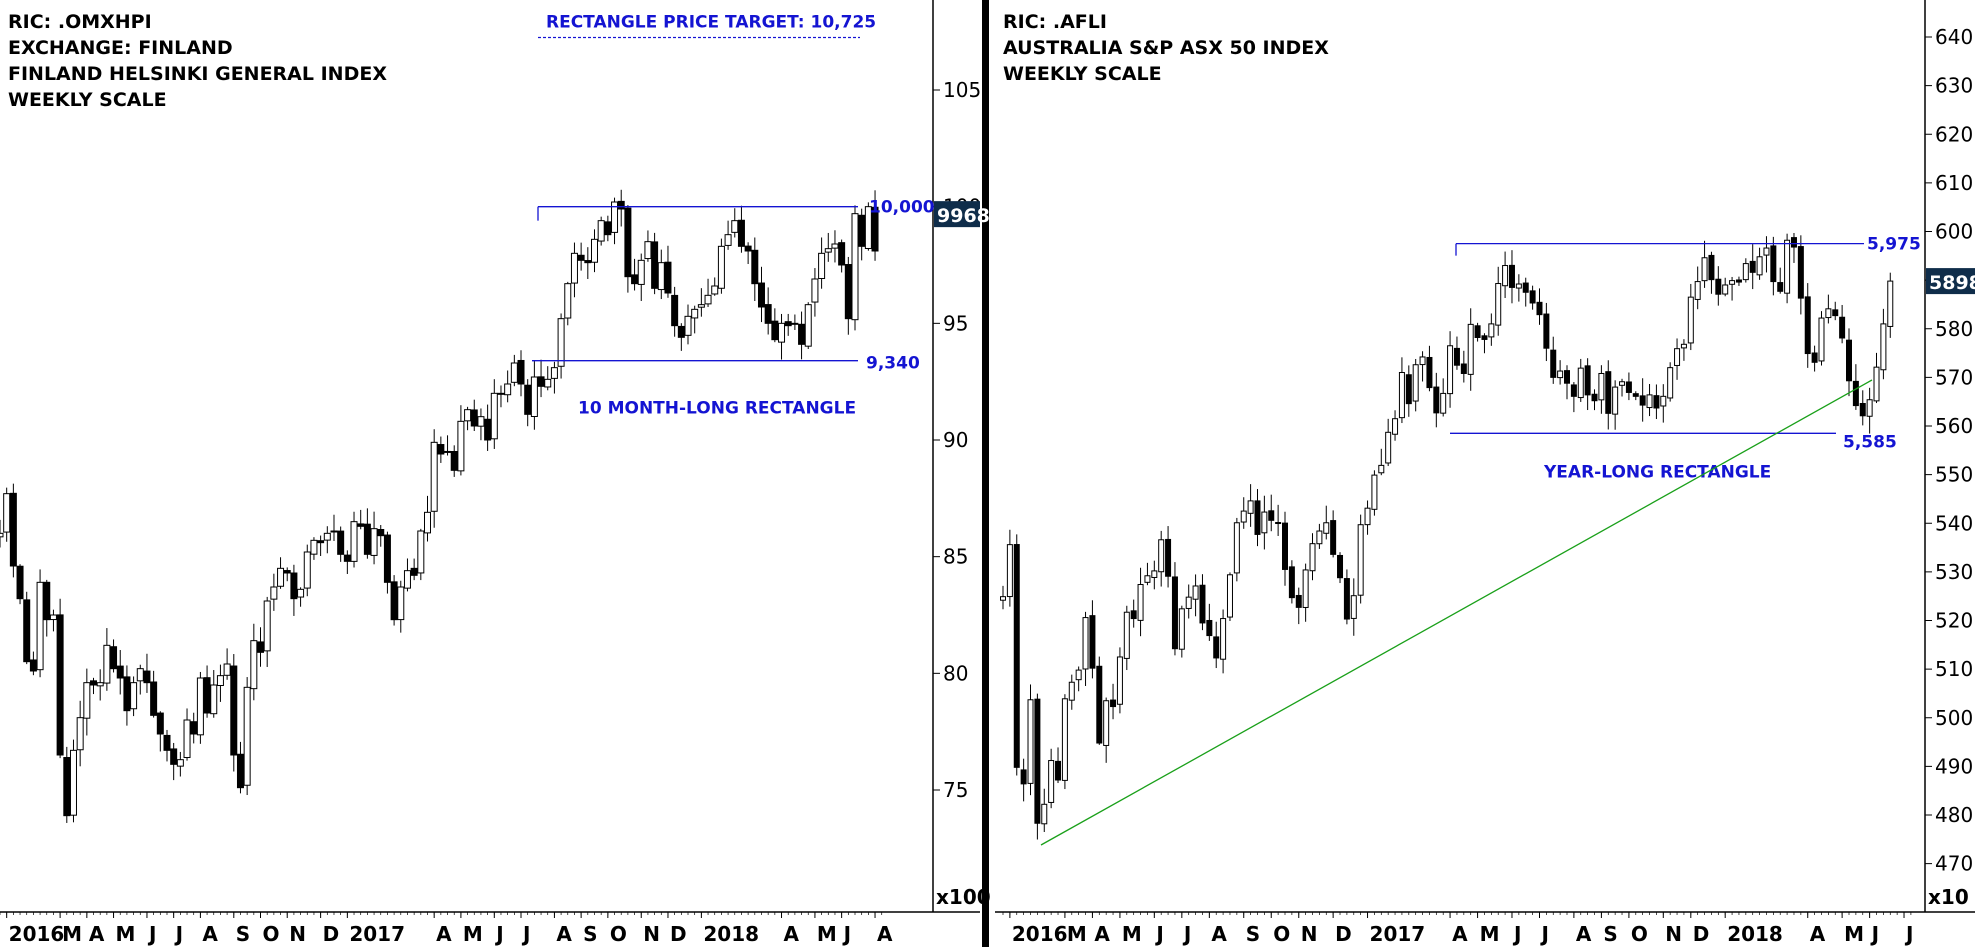  Describe the element at coordinates (1701, 934) in the screenshot. I see `right-x-tick-label: D` at that location.